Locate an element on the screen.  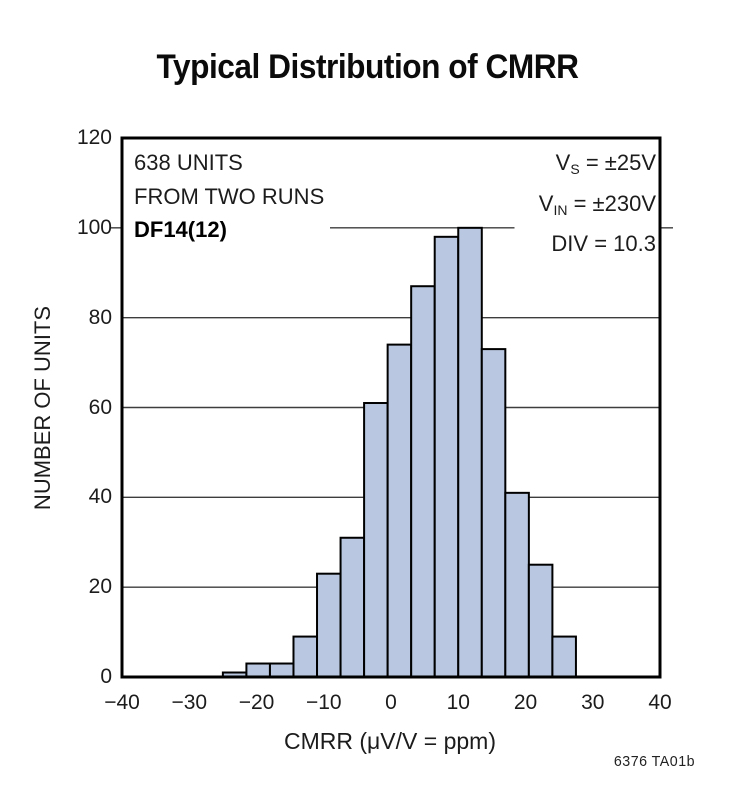
chart-title: Typical Distribution of CMRR is located at coordinates (367, 67).